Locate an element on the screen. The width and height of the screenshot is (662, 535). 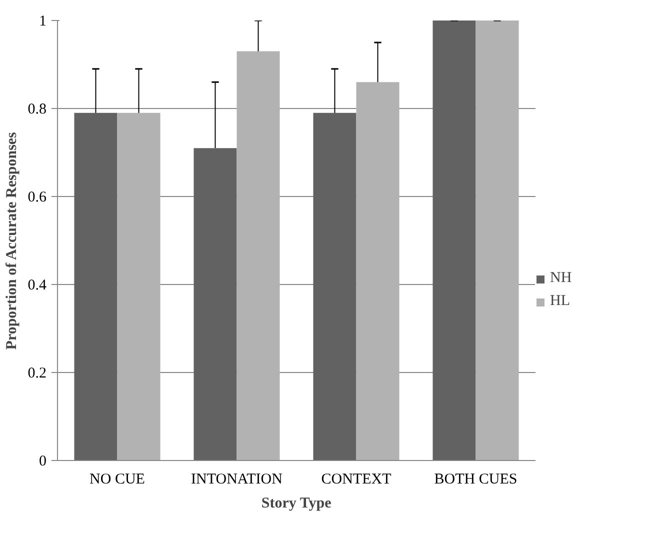
y-tick-label: 0.2 is located at coordinates (37, 374).